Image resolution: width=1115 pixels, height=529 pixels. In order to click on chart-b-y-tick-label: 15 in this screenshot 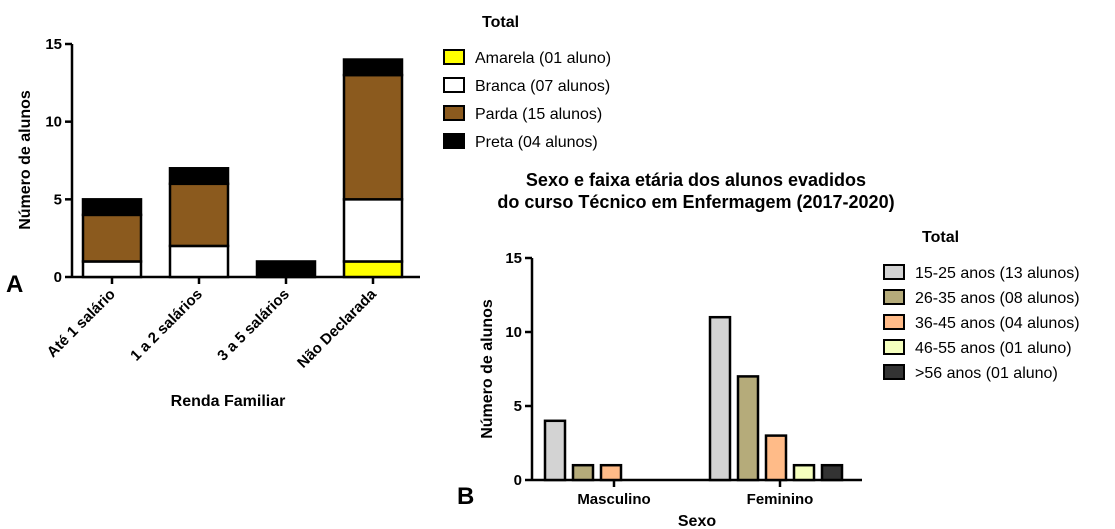, I will do `click(513, 258)`.